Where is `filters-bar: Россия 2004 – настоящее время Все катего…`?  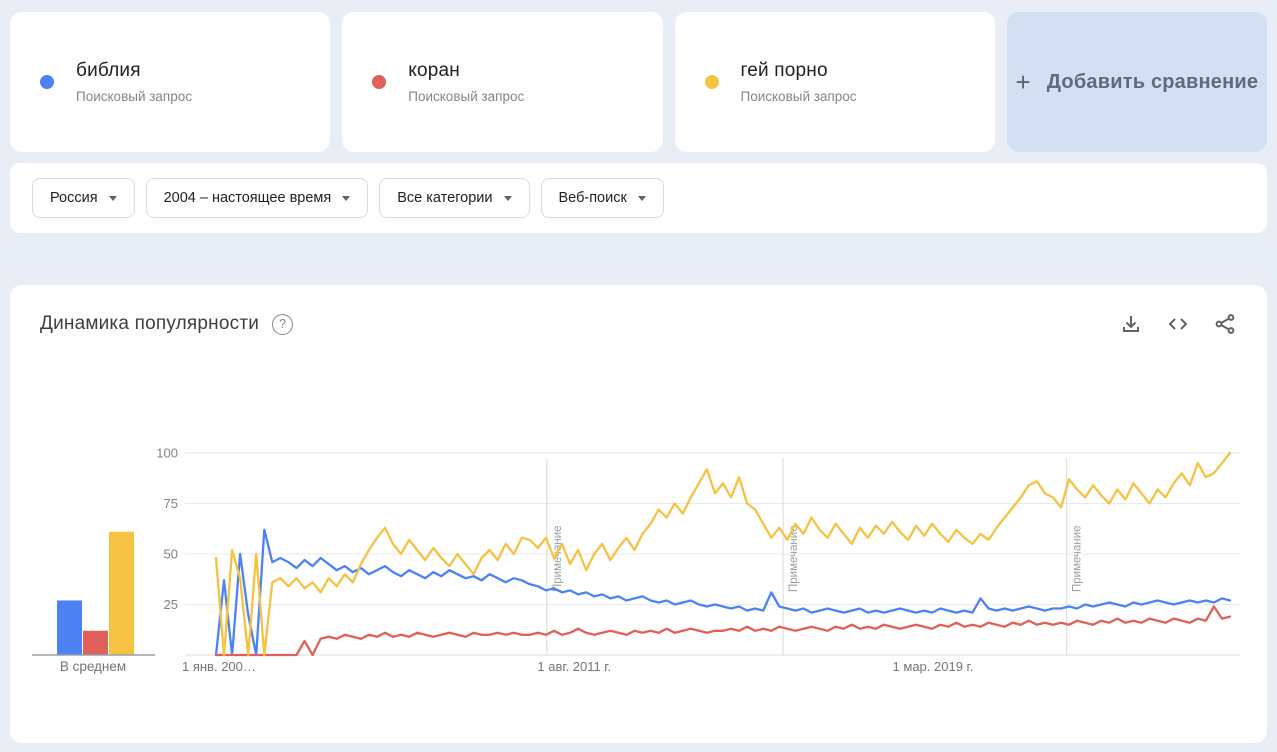
filters-bar: Россия 2004 – настоящее время Все катего… is located at coordinates (638, 198).